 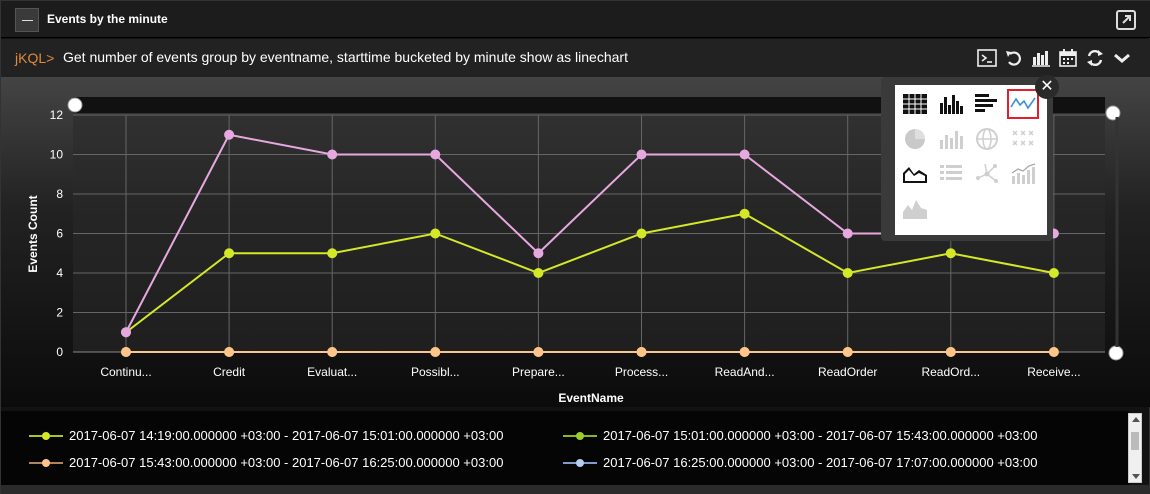 I want to click on undo-icon, so click(x=1014, y=58).